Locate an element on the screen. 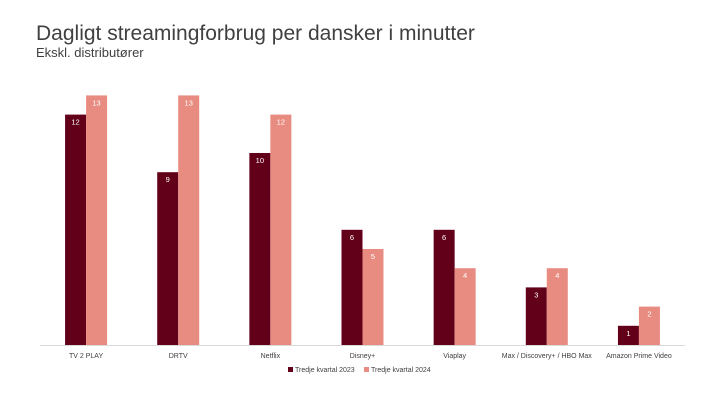 The width and height of the screenshot is (720, 405). data-label: 10 is located at coordinates (260, 160).